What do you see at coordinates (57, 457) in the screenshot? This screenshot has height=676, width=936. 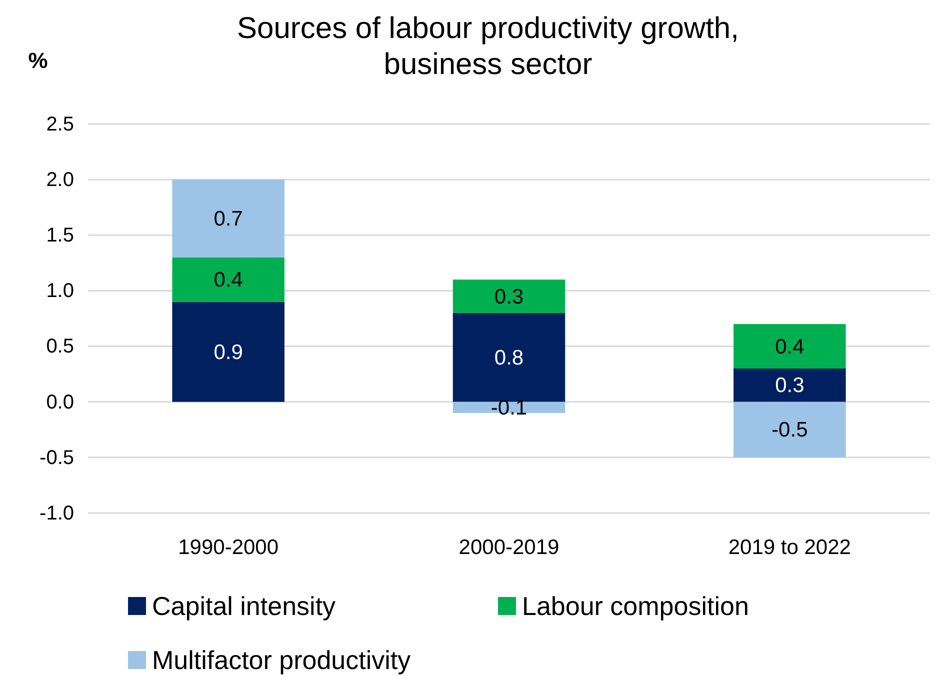 I see `y-tick-label: -0.5` at bounding box center [57, 457].